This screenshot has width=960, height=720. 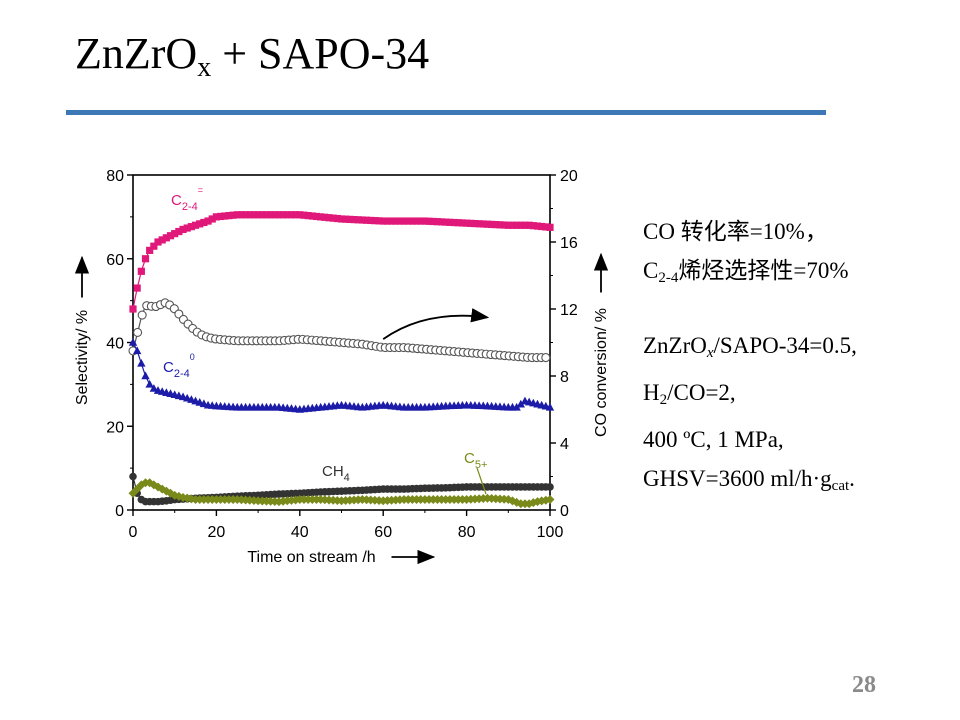 I want to click on c5plus-pointer, so click(x=481, y=481).